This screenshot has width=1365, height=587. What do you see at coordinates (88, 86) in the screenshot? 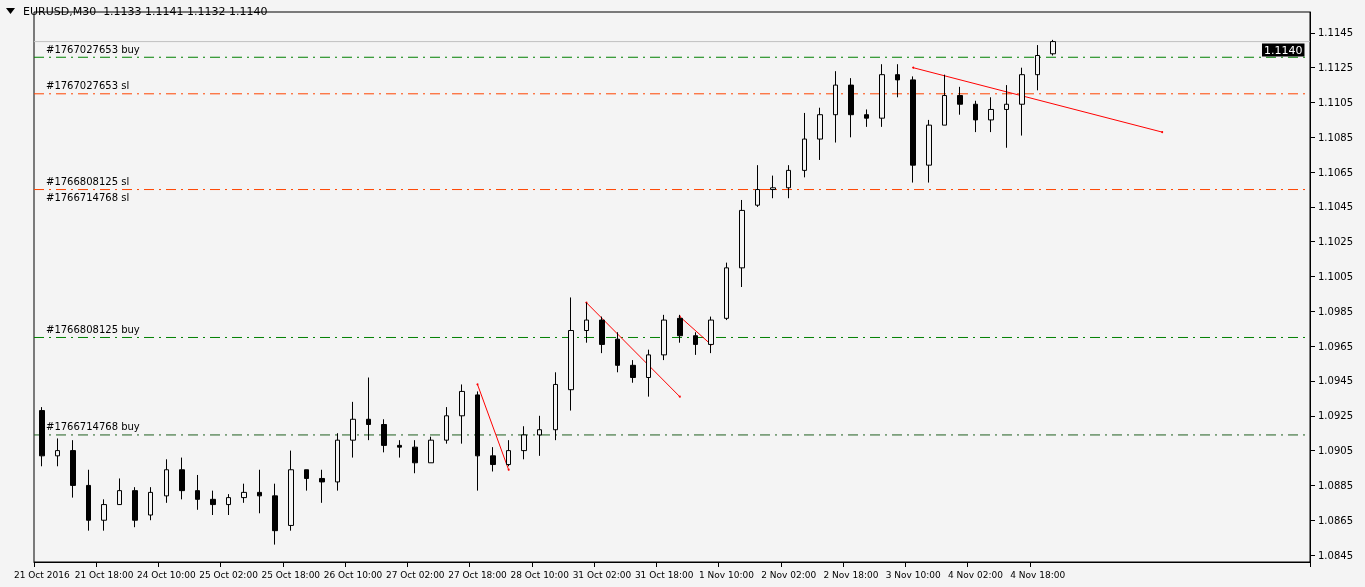
I see `ref-line-label: #1767027653 sl` at bounding box center [88, 86].